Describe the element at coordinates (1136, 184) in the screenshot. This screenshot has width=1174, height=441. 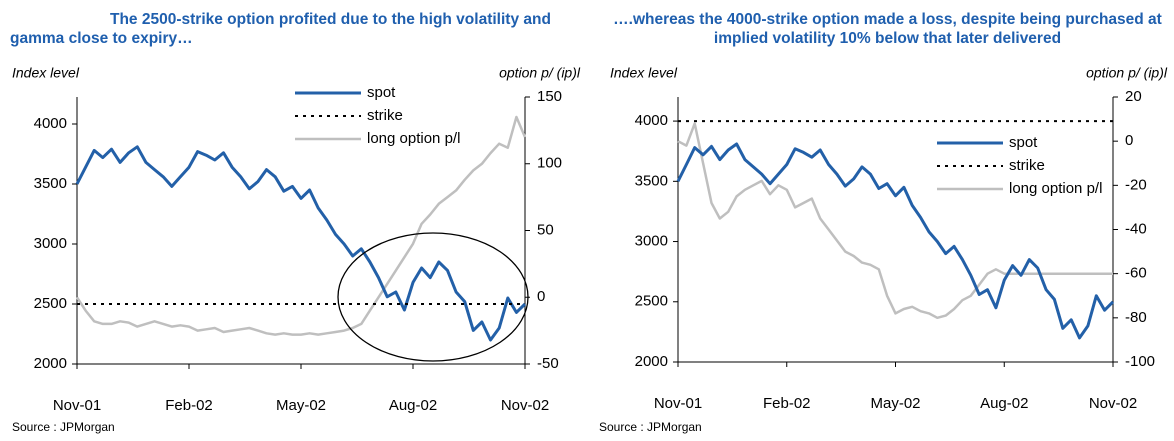
I see `y2-tick-label: -20` at that location.